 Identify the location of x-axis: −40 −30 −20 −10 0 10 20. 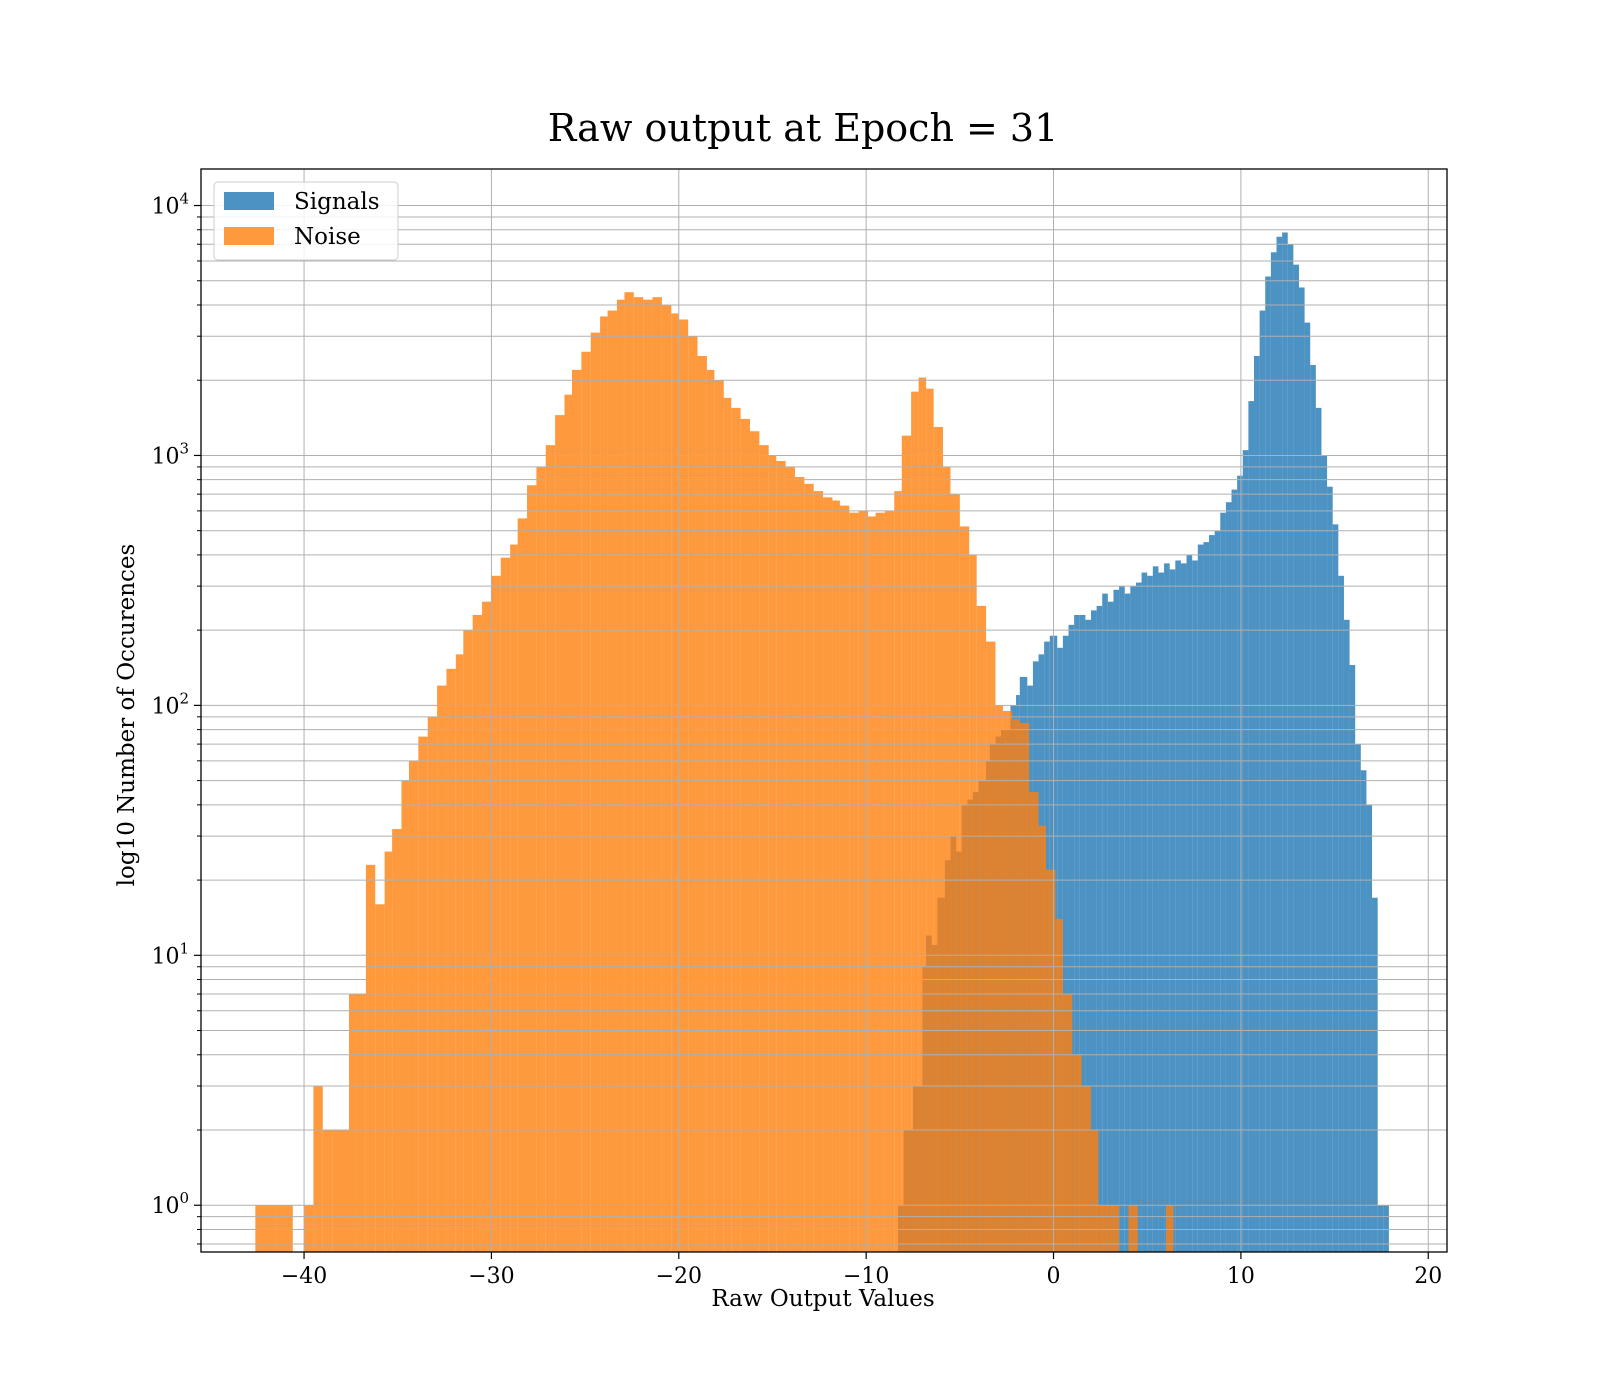
(861, 1270).